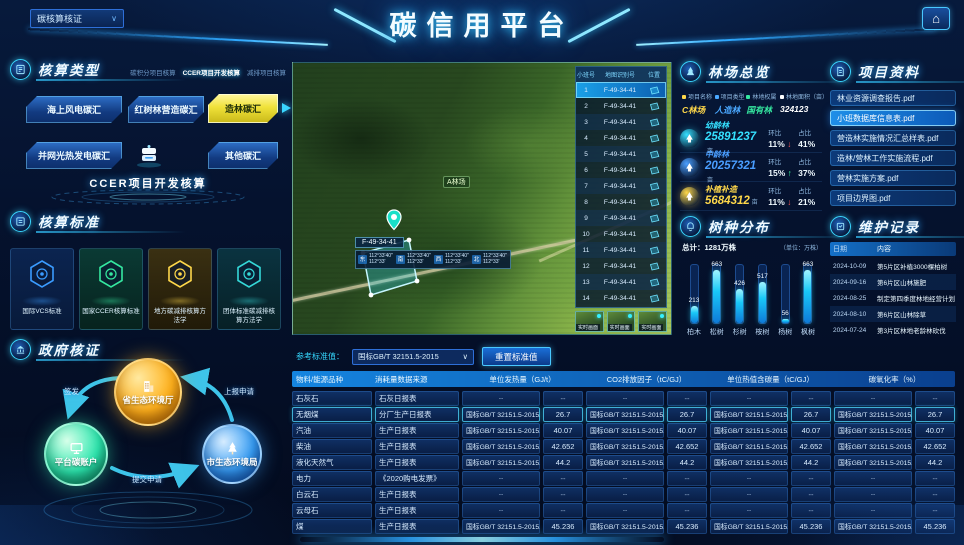 The image size is (964, 545). I want to click on standard-card: 地方碳减排核算方法学, so click(180, 289).